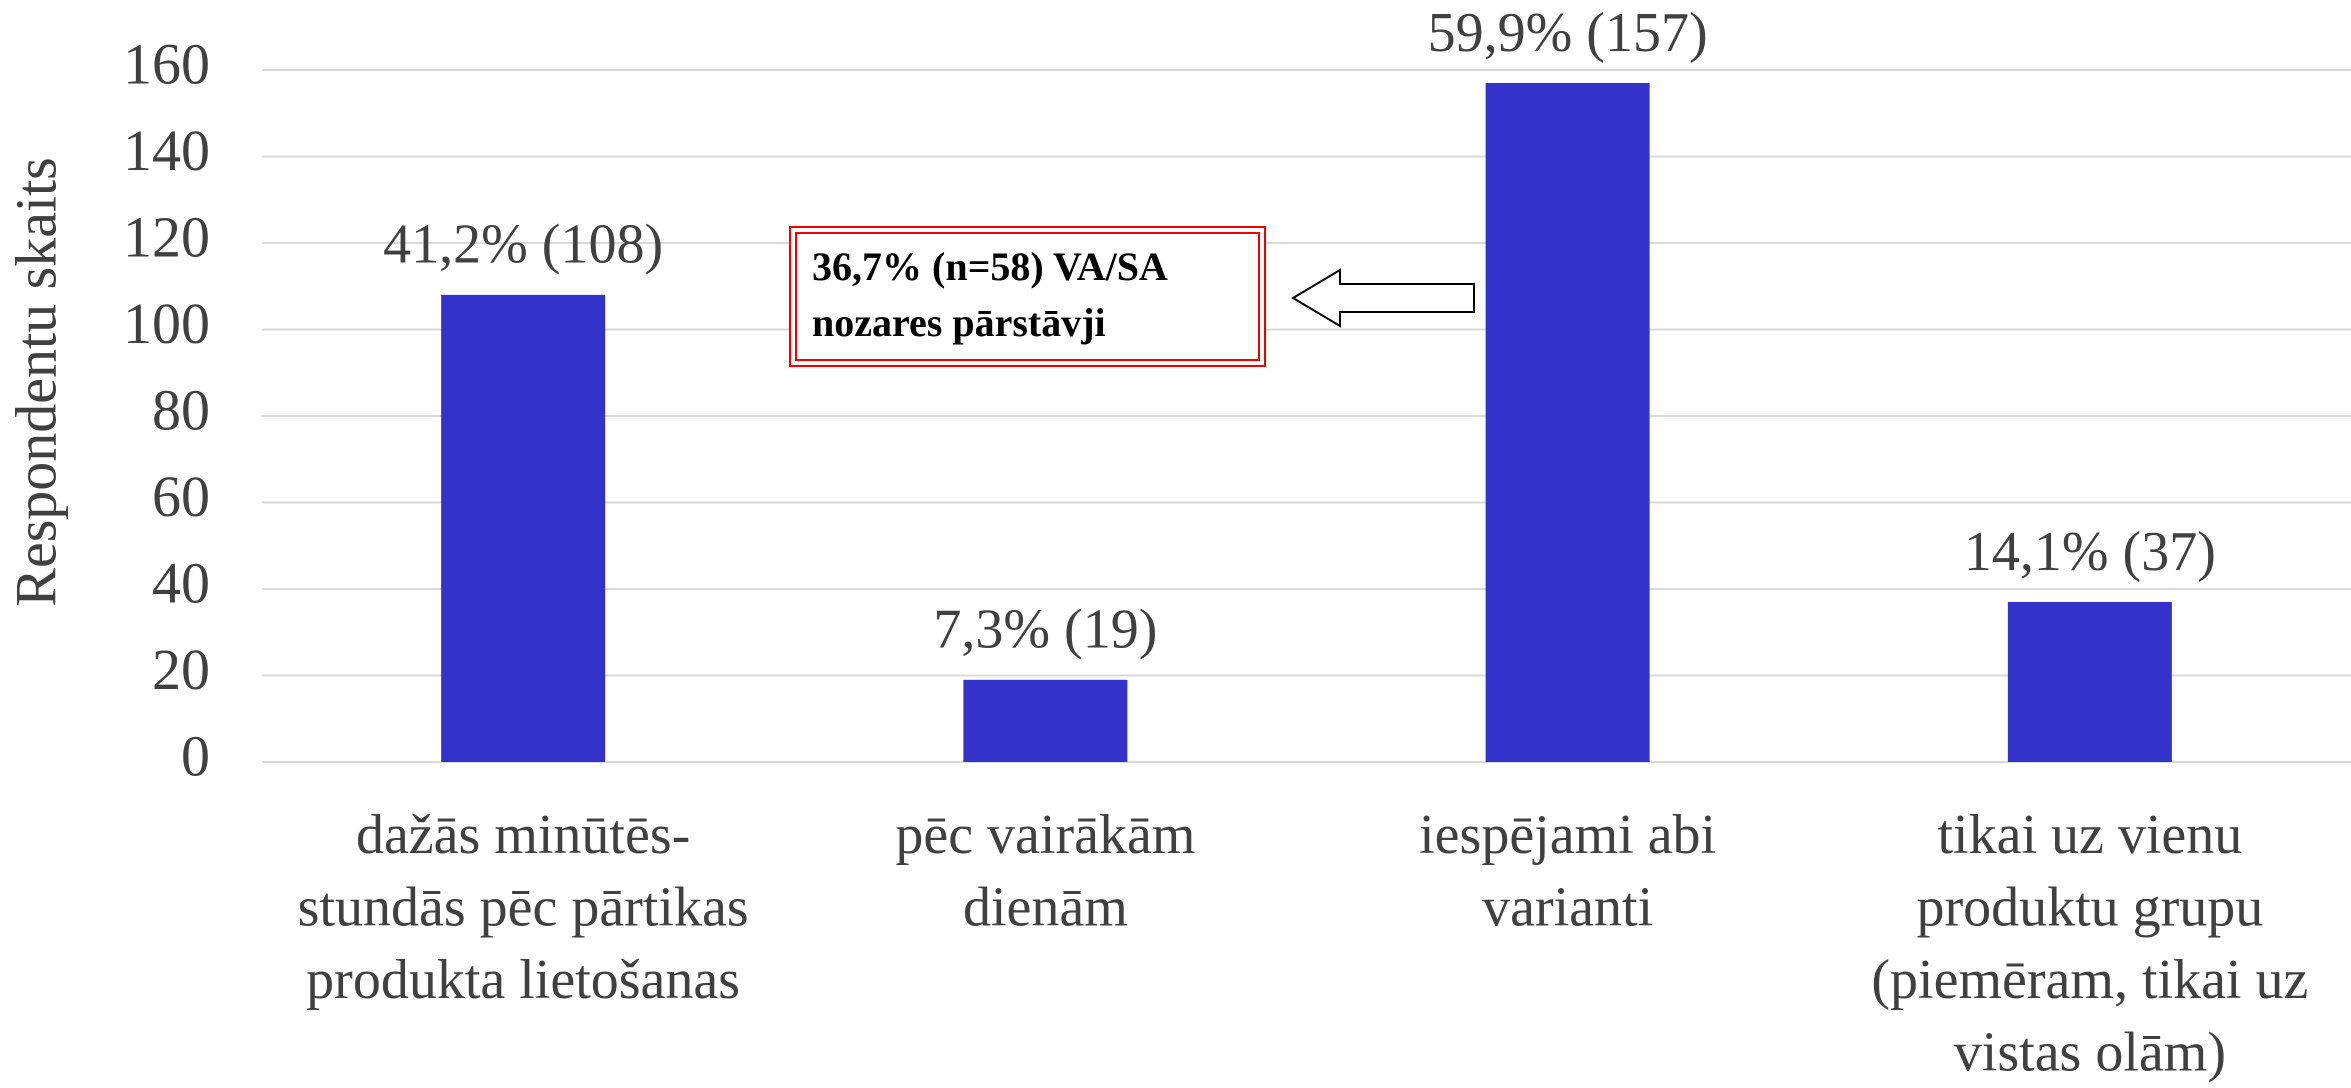 This screenshot has width=2351, height=1088. I want to click on y-tick-label: 100, so click(166, 323).